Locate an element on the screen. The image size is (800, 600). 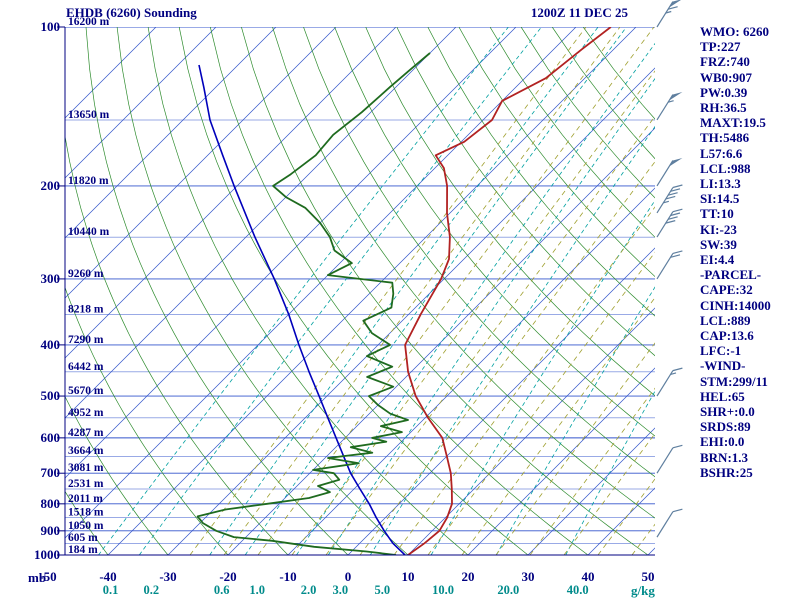
pressure-unit-label: mb is located at coordinates (37, 577).